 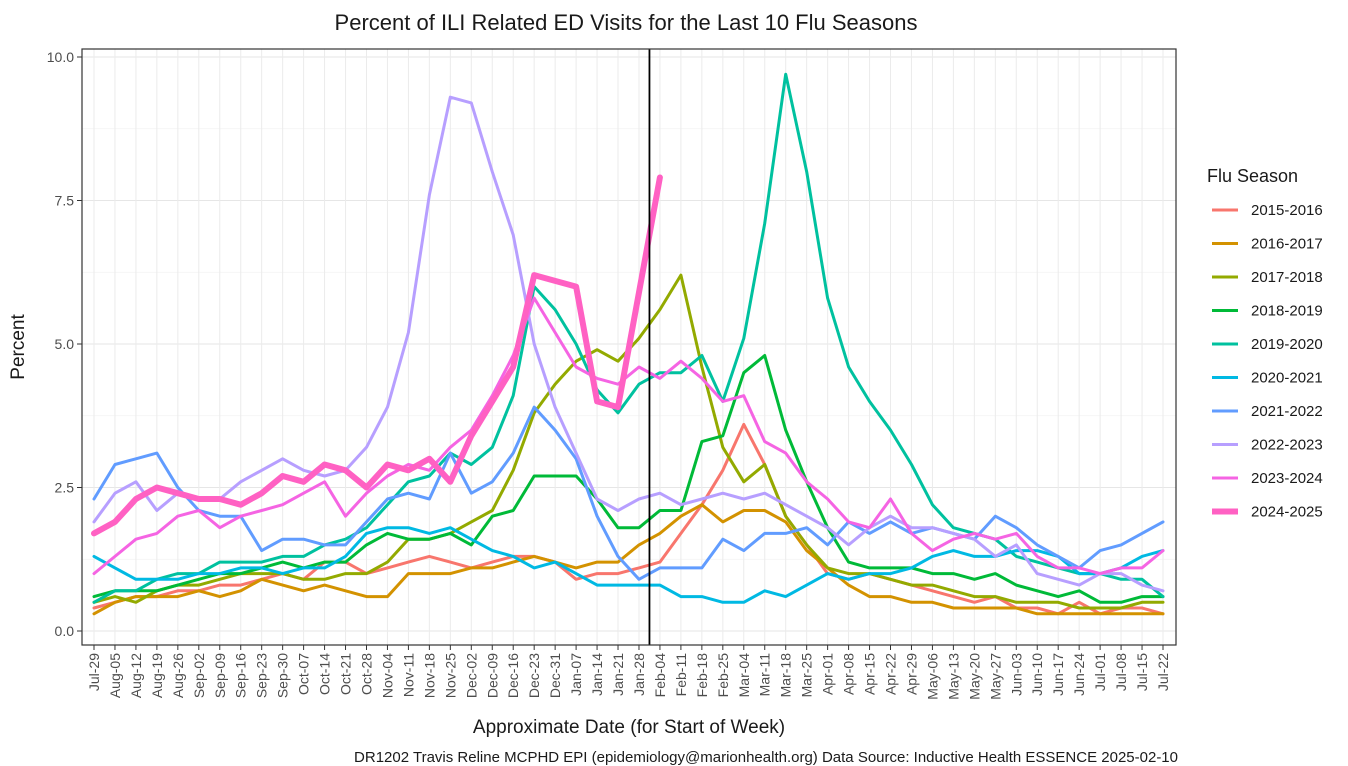 What do you see at coordinates (639, 674) in the screenshot?
I see `x-tick-label: Jan-28` at bounding box center [639, 674].